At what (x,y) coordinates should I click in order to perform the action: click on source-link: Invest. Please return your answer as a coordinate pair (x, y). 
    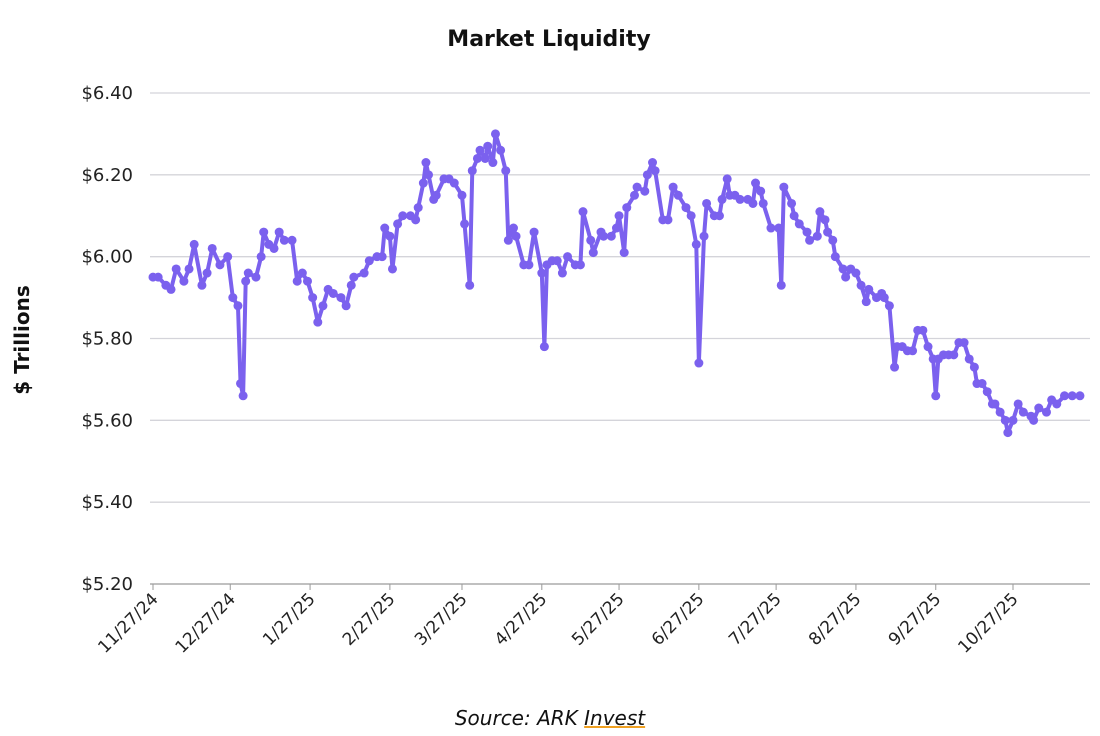
    Looking at the image, I should click on (615, 718).